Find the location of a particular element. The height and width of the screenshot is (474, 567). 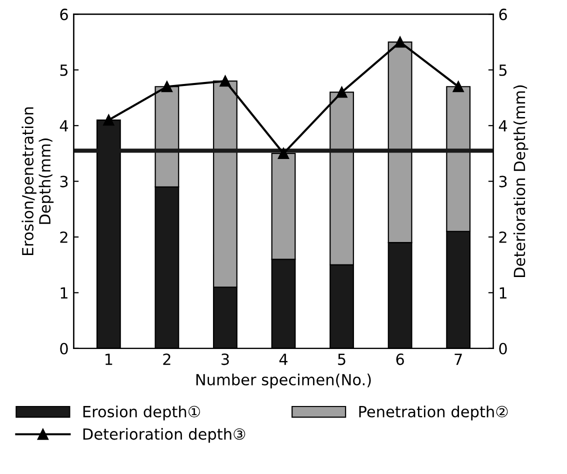

y-tick-label: 6 is located at coordinates (64, 14).